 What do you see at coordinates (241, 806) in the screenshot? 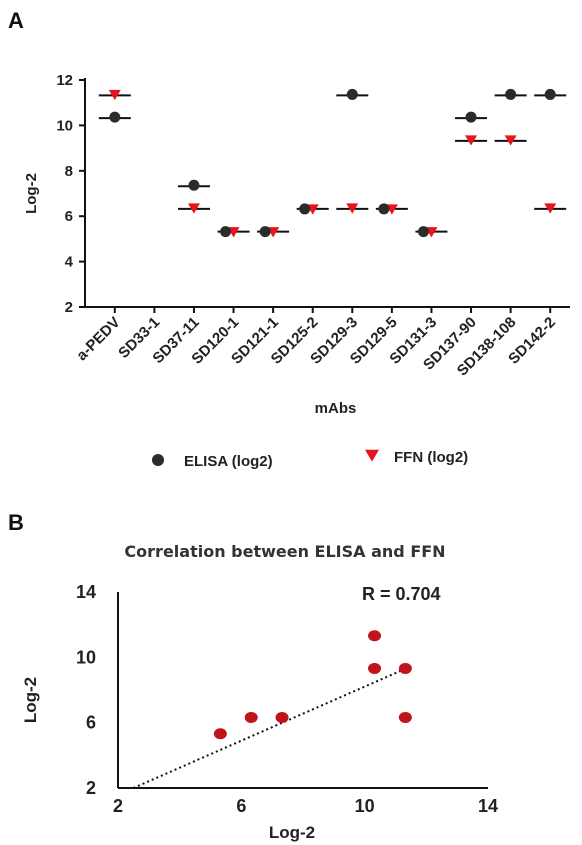
I see `panel-b-x-tick-label: 6` at bounding box center [241, 806].